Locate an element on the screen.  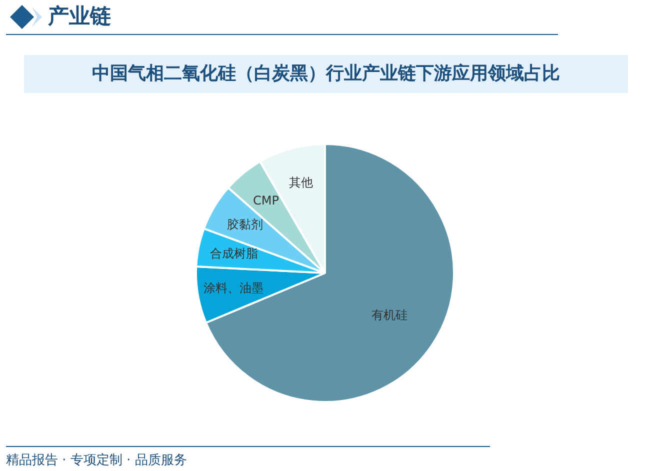
text: 精品报告 · 专项定制 · 品质服务 is located at coordinates (96, 460).